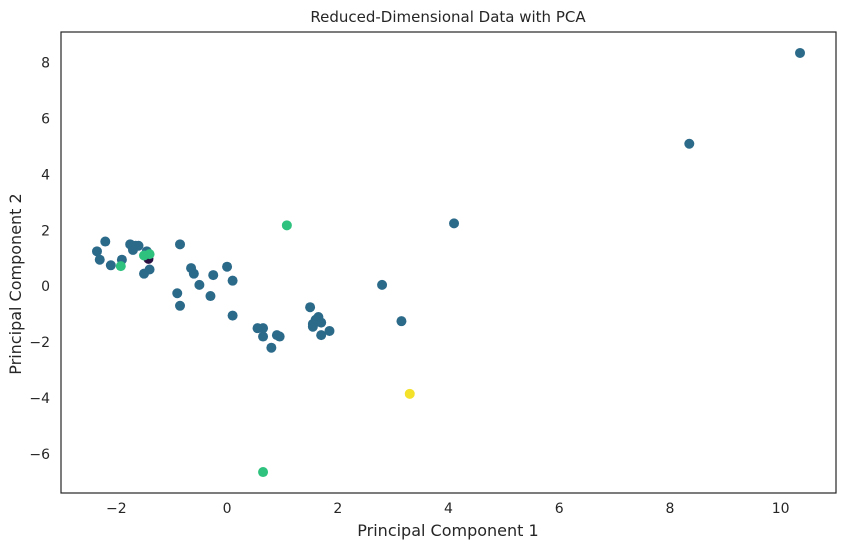 The height and width of the screenshot is (550, 846). What do you see at coordinates (39, 343) in the screenshot?
I see `y-tick-label: −2` at bounding box center [39, 343].